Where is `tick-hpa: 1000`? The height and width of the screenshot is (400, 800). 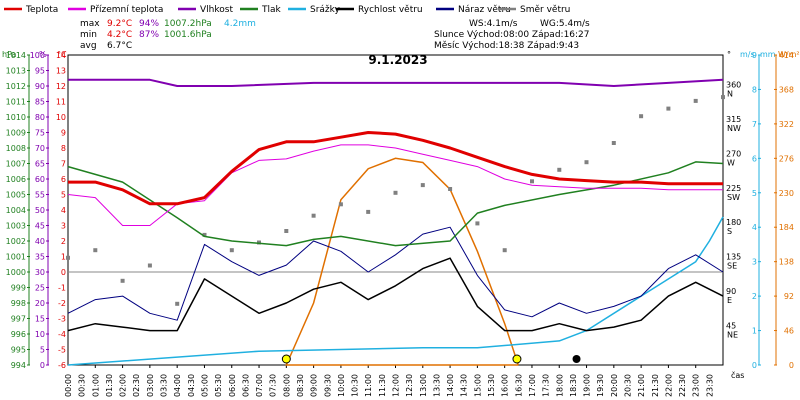 tick-hpa: 1000 is located at coordinates (16, 272).